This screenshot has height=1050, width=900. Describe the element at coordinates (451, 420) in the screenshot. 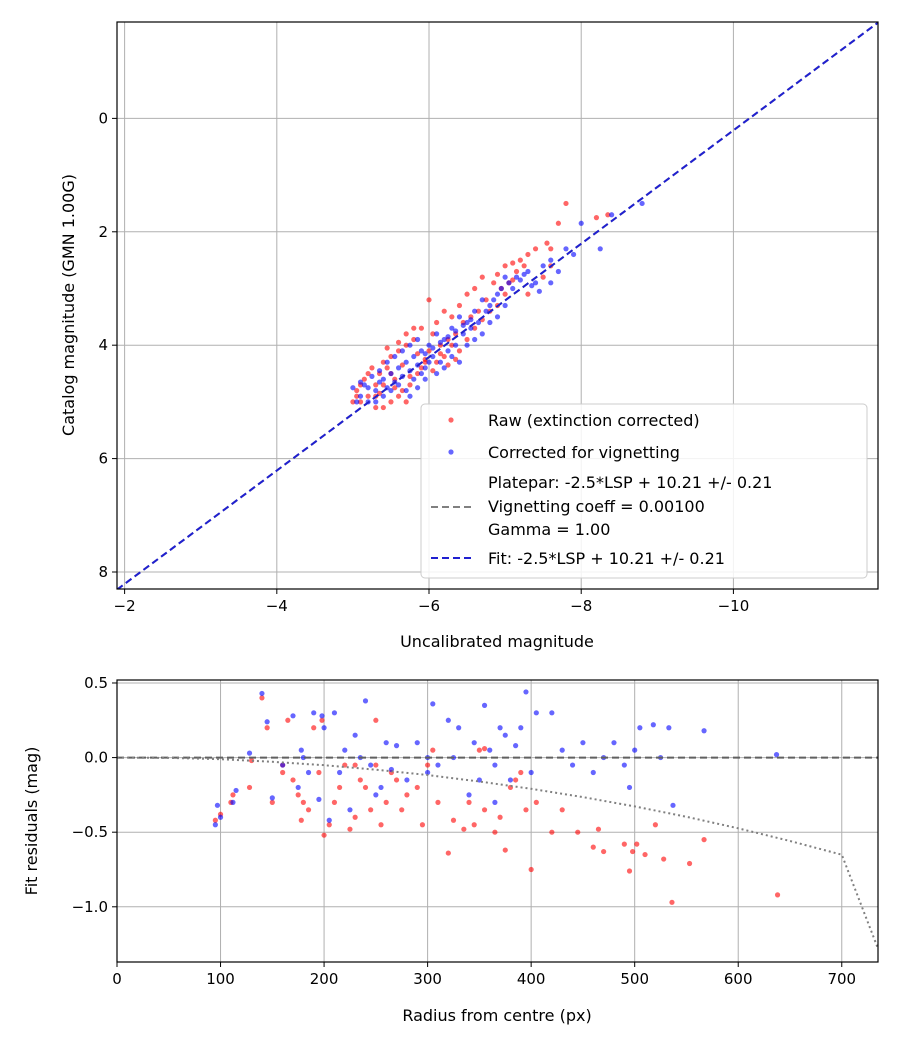

I see `legend-raw-marker` at that location.